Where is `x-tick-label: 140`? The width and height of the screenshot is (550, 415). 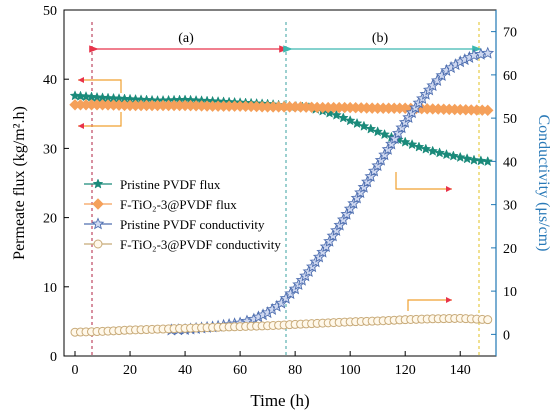 x-tick-label: 140 is located at coordinates (460, 370).